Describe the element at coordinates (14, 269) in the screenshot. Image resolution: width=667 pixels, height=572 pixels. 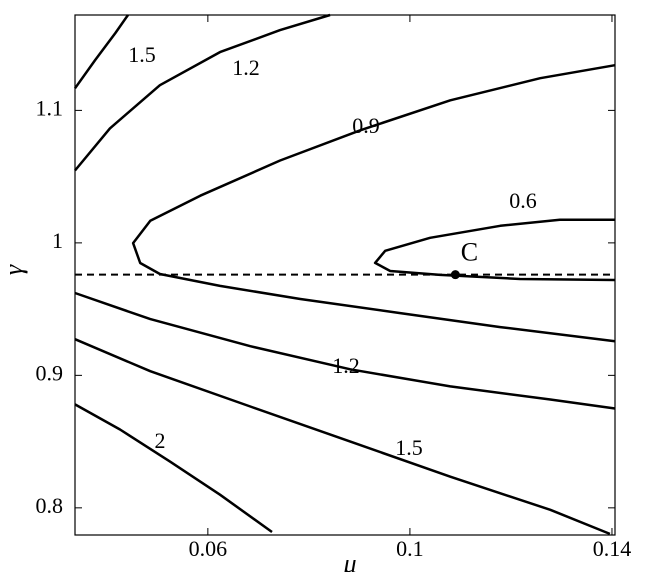
I see `y-axis-label: γ` at that location.